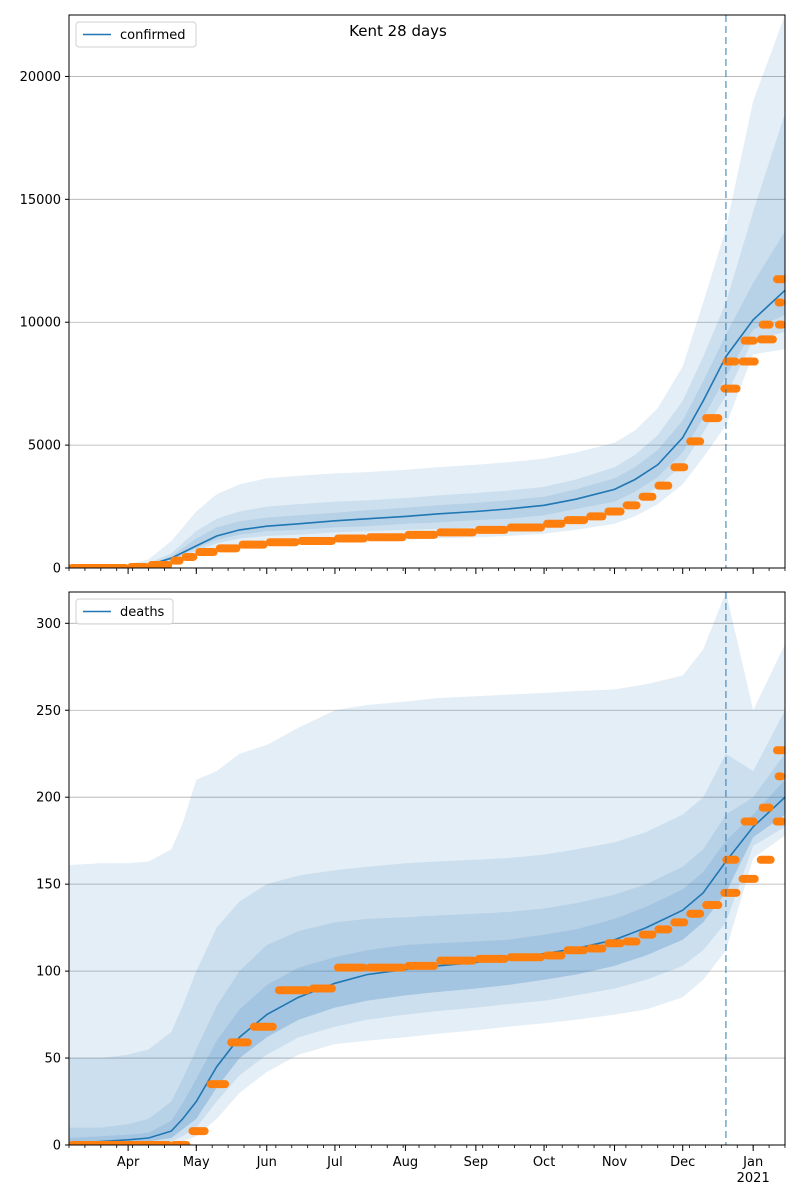  I want to click on x-tick-label: Nov, so click(615, 1162).